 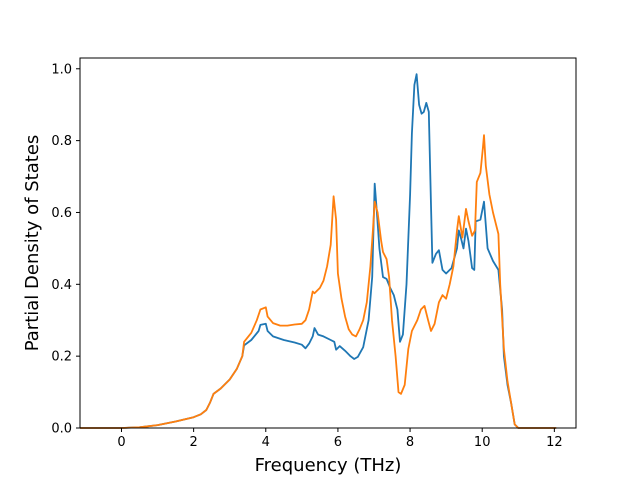 I want to click on x-tick-label: 0, so click(x=121, y=442).